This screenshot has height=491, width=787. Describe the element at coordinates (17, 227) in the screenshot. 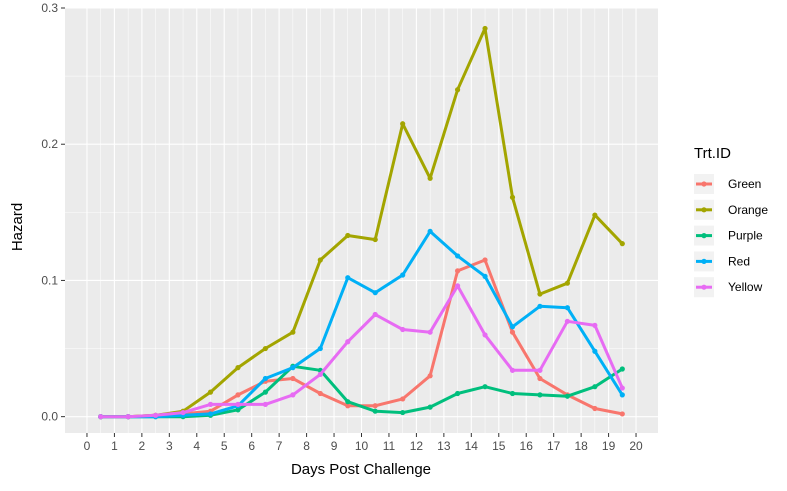

I see `y-axis-title: Hazard` at that location.